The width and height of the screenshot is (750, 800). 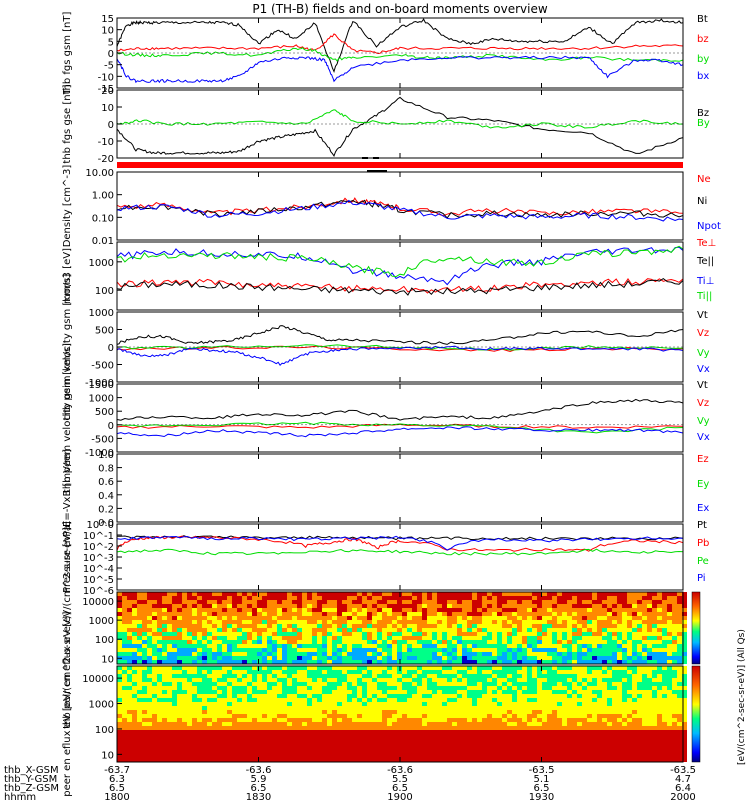 What do you see at coordinates (106, 509) in the screenshot?
I see `ytick-label: 0.2` at bounding box center [106, 509].